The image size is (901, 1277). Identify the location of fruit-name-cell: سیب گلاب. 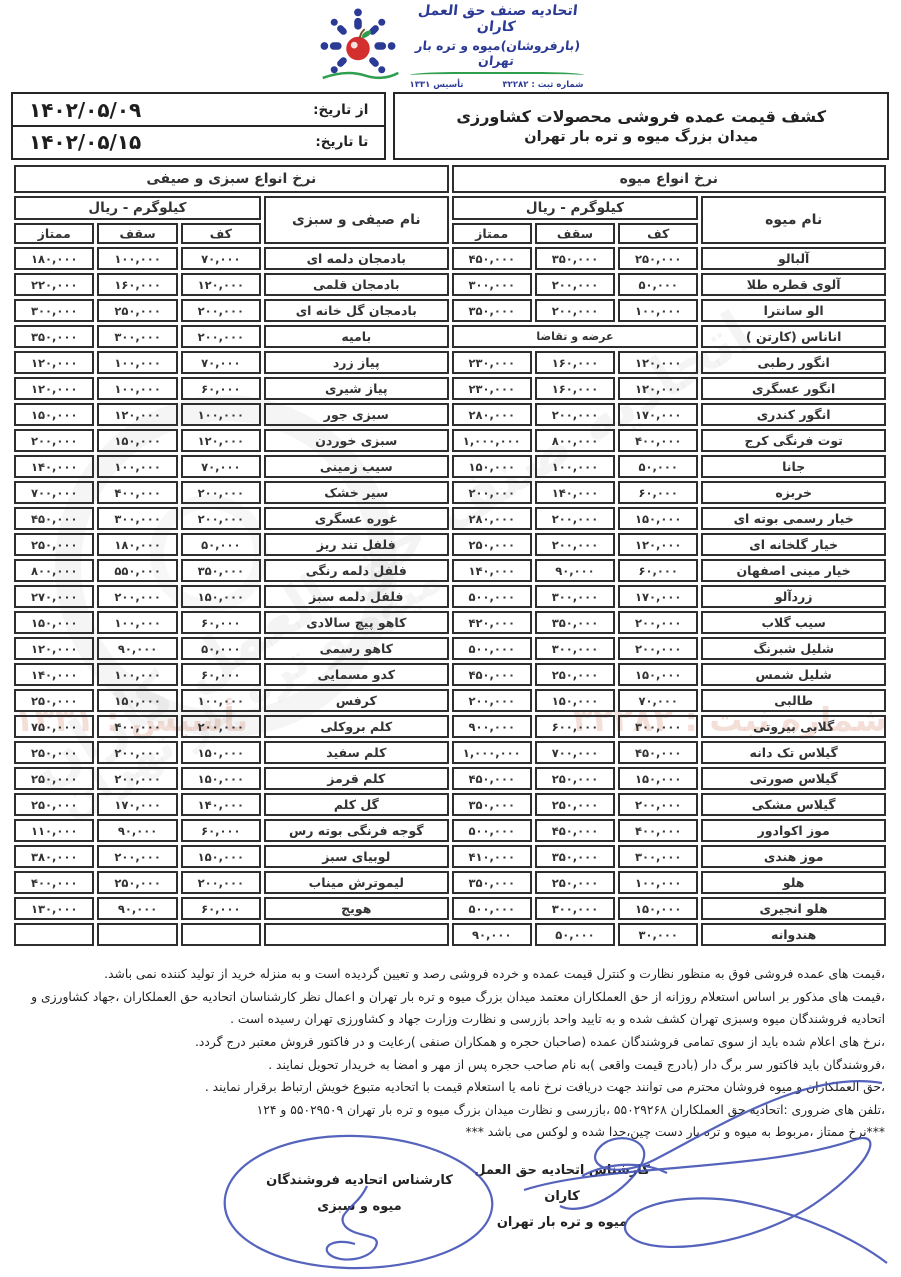
(793, 622).